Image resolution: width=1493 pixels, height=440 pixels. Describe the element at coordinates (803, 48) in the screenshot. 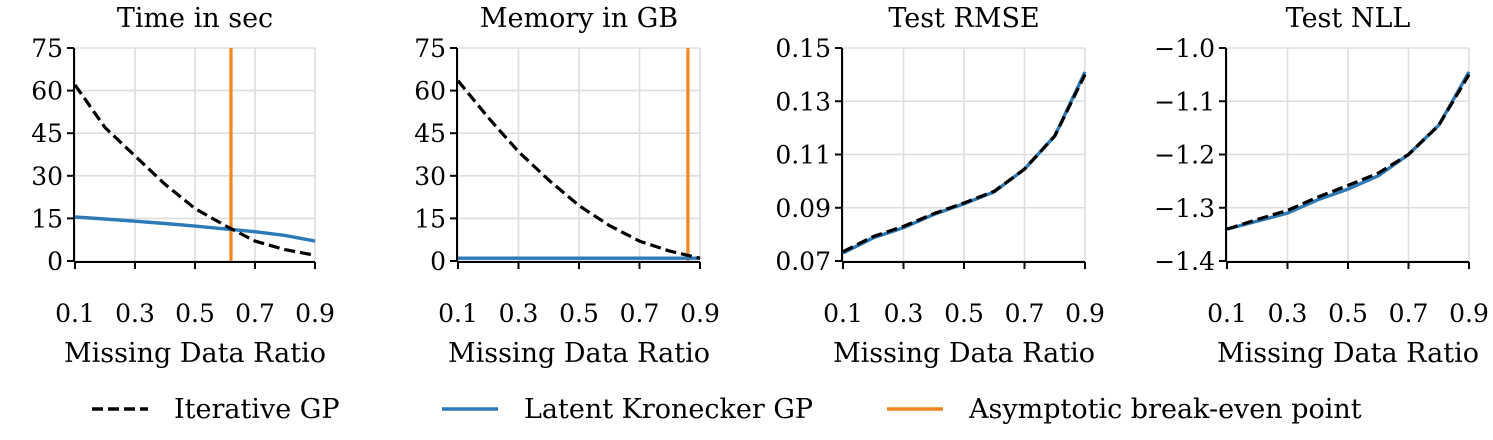

I see `y-tick-label: 0.15` at that location.